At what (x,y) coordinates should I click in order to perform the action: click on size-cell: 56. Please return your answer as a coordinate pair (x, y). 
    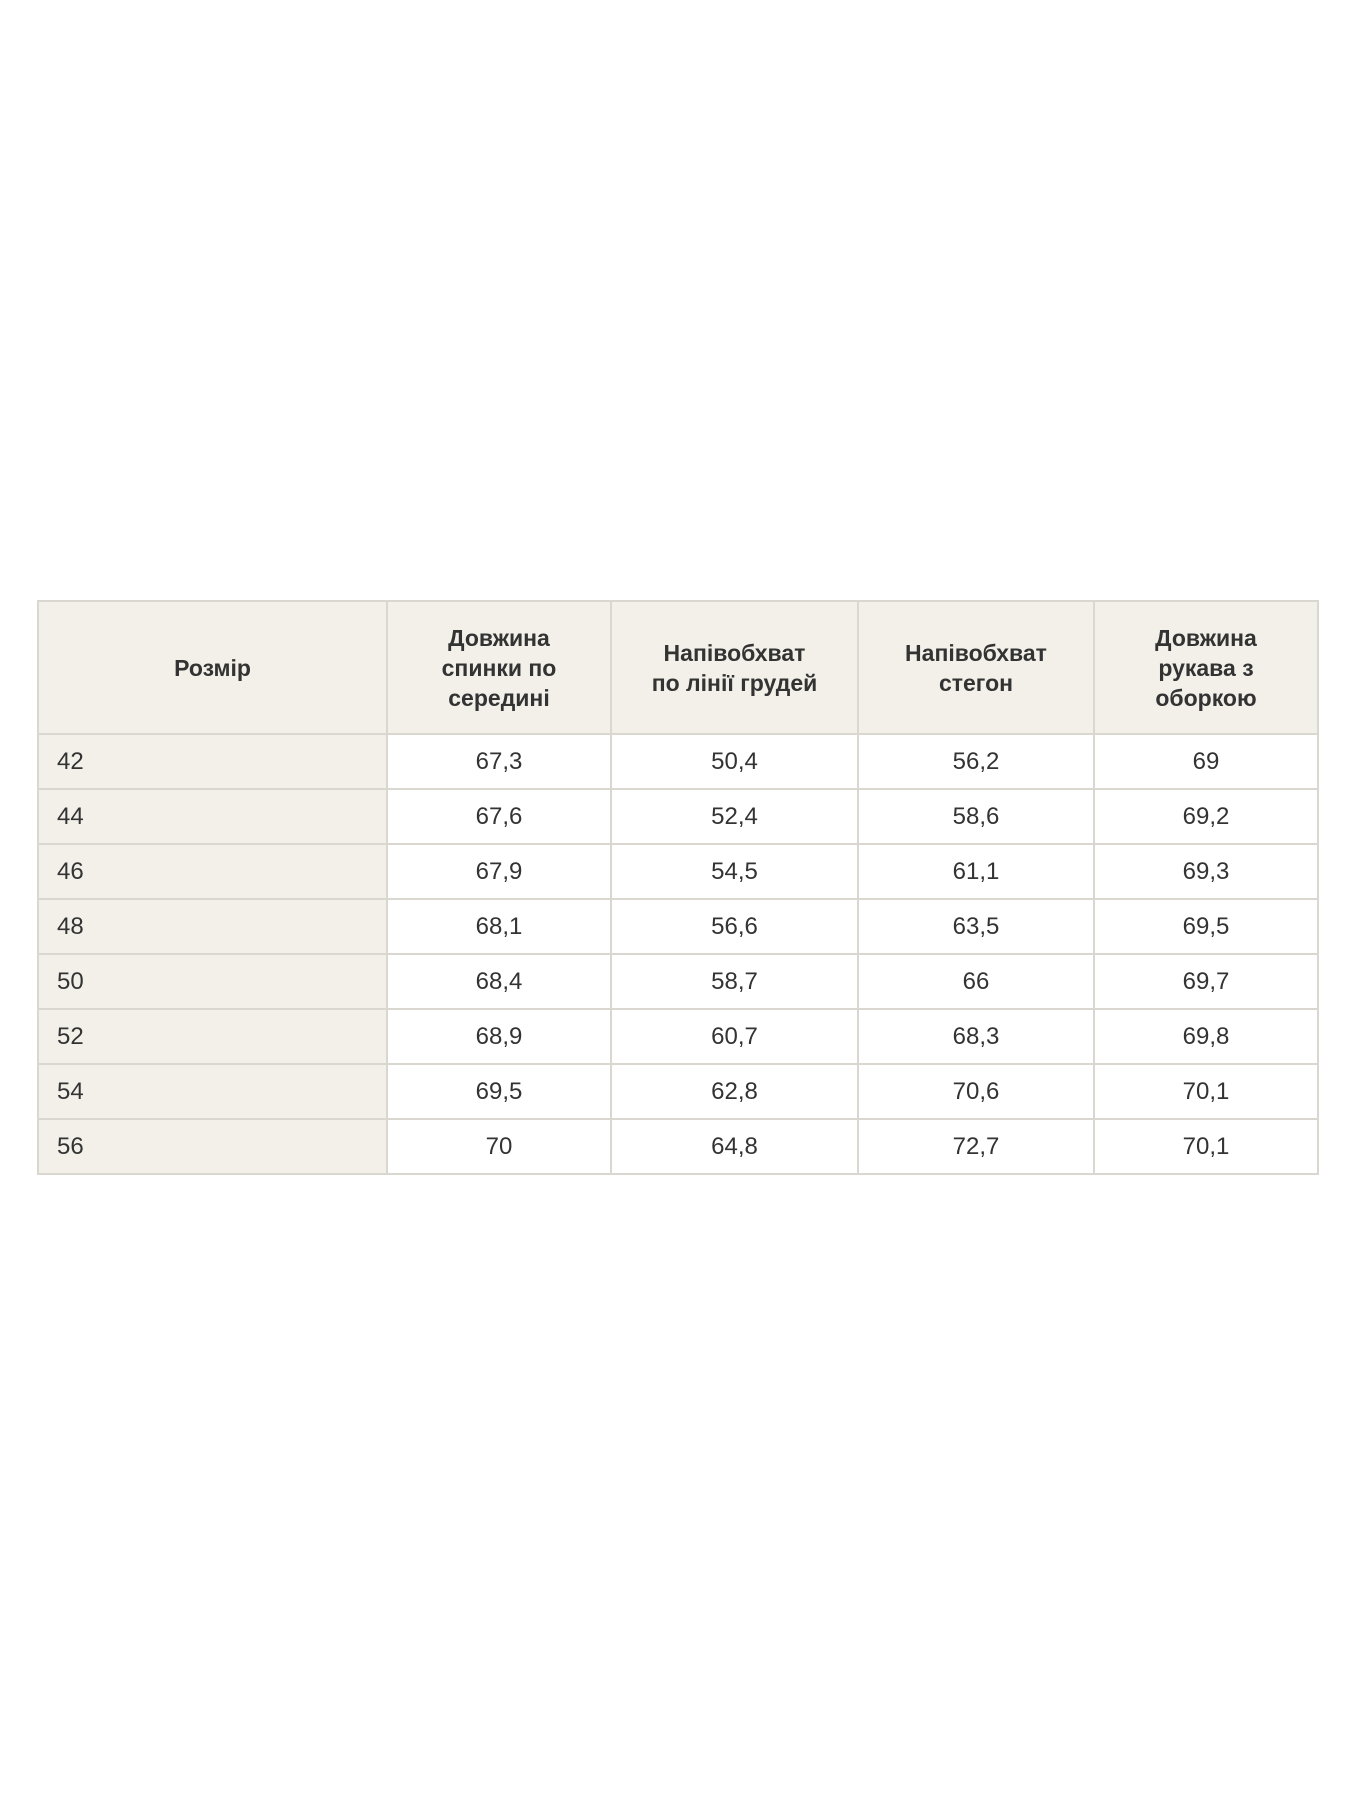
    Looking at the image, I should click on (212, 1146).